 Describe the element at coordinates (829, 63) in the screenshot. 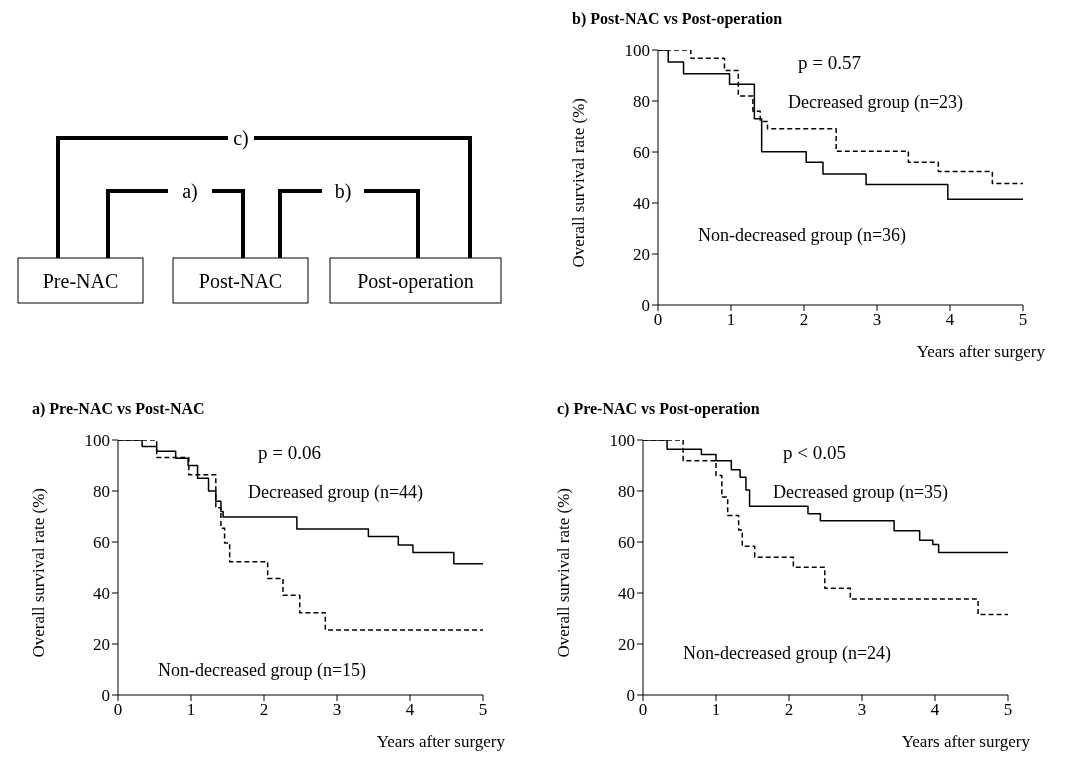

I see `annotation: p = 0.57` at that location.